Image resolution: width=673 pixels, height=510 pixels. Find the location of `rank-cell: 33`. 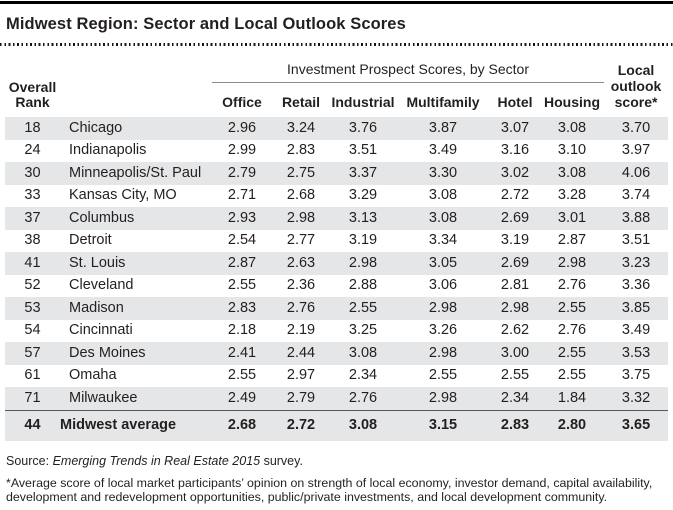

rank-cell: 33 is located at coordinates (32, 195).